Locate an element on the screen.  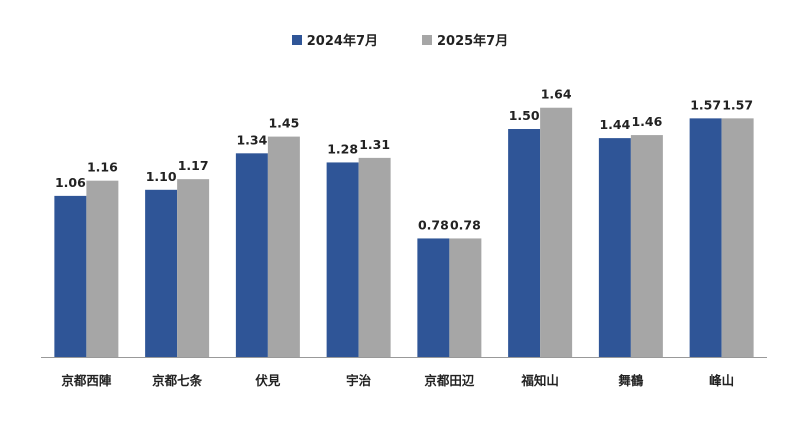
data-label: 1.10 is located at coordinates (161, 176).